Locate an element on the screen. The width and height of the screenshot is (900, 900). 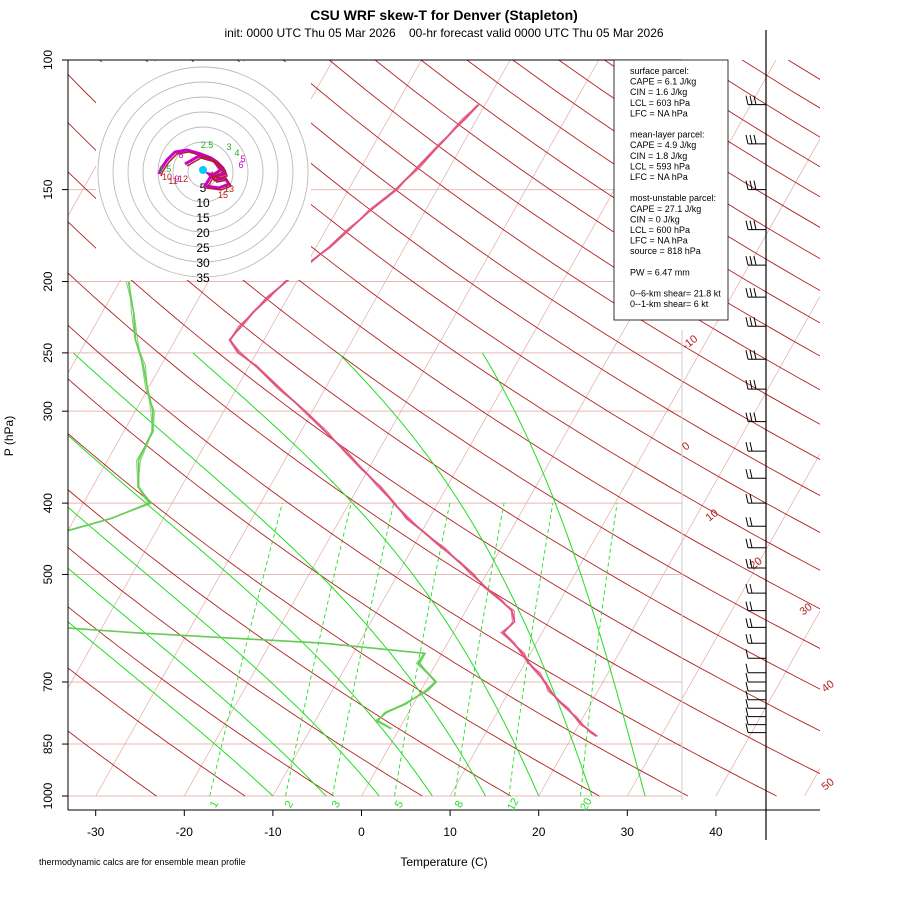
info-box-frame is located at coordinates (671, 190).